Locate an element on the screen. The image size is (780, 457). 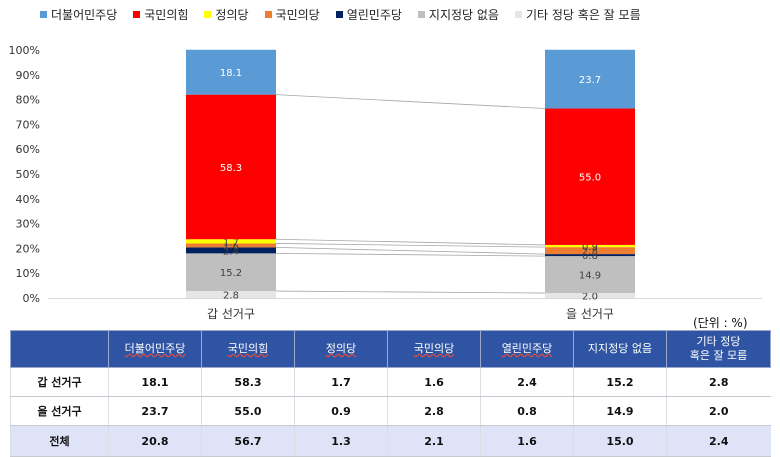
y-tick-label: 0% is located at coordinates (31, 298).